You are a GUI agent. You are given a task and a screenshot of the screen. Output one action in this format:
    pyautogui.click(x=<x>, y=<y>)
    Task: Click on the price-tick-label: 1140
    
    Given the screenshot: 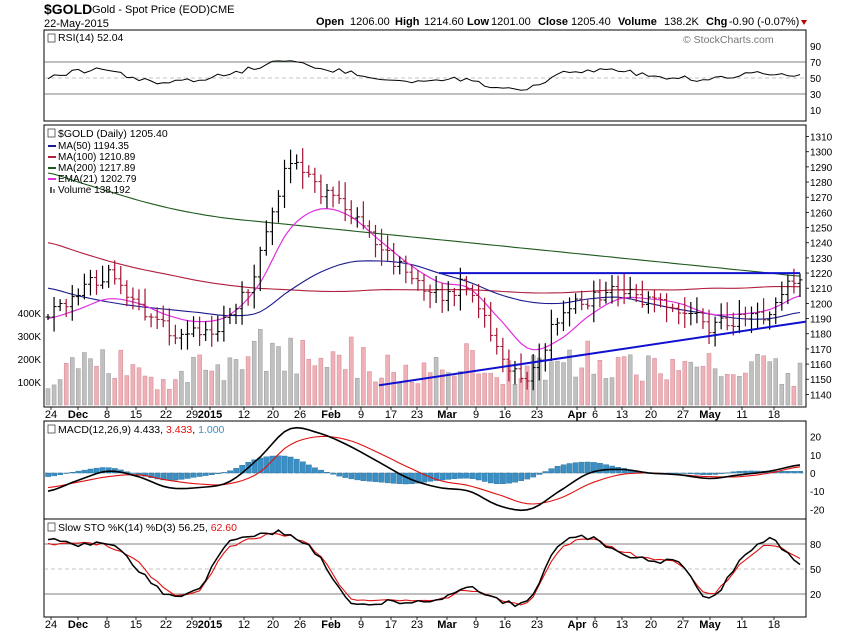 What is the action you would take?
    pyautogui.click(x=821, y=395)
    